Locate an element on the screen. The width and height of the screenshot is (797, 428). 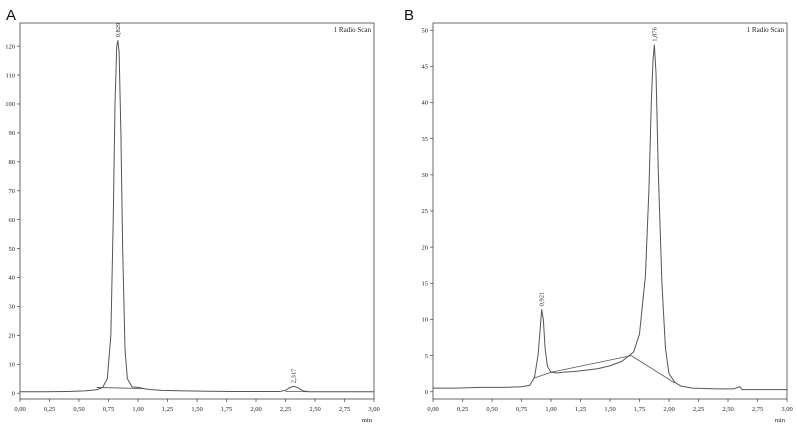
peak-label: 0,829 is located at coordinates (118, 30).